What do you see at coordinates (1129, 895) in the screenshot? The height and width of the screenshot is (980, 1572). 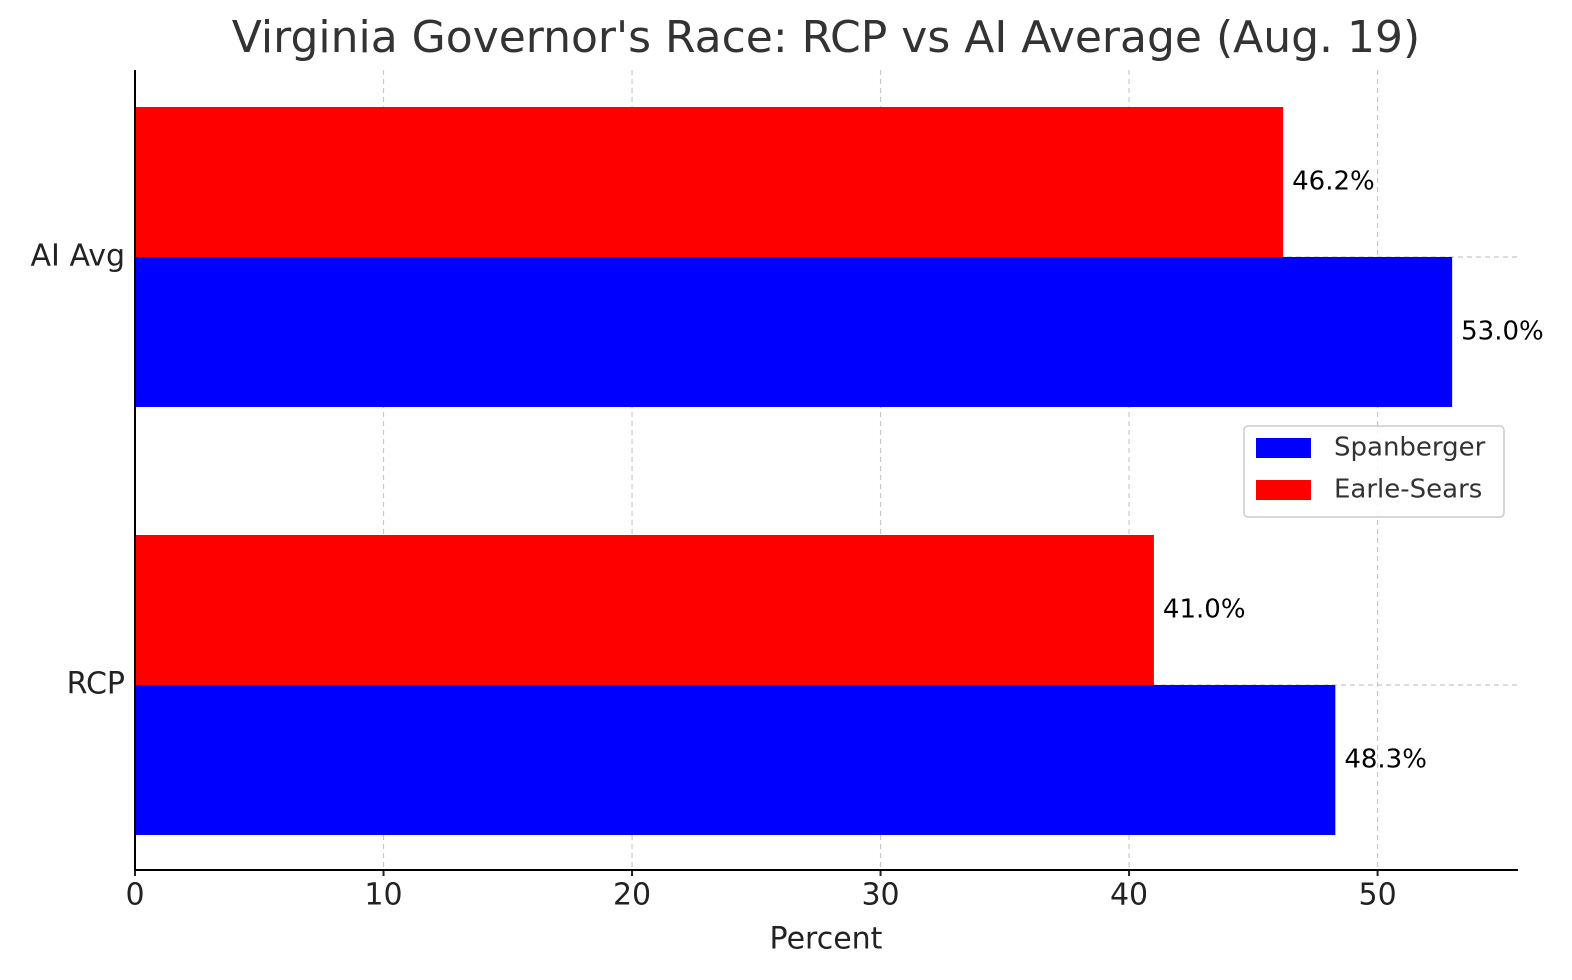 I see `x-tick-label: 40` at bounding box center [1129, 895].